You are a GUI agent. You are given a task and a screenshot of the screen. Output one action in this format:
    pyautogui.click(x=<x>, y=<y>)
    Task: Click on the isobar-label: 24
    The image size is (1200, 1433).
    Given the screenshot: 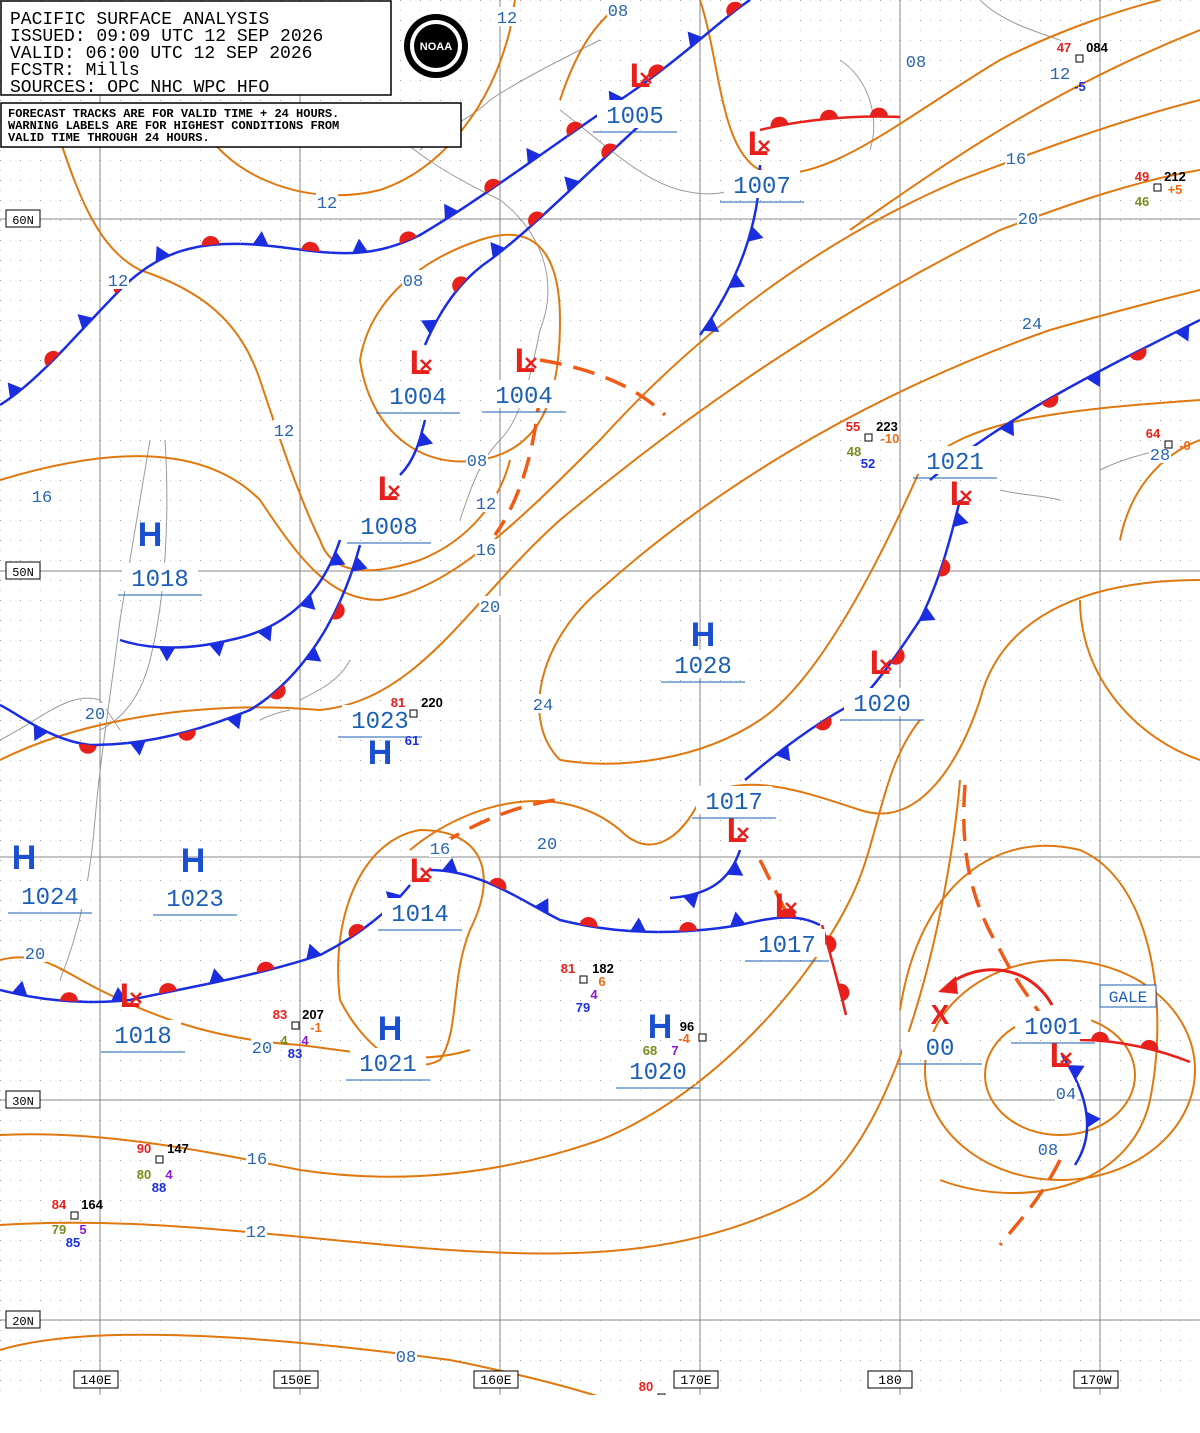 What is the action you would take?
    pyautogui.click(x=543, y=706)
    